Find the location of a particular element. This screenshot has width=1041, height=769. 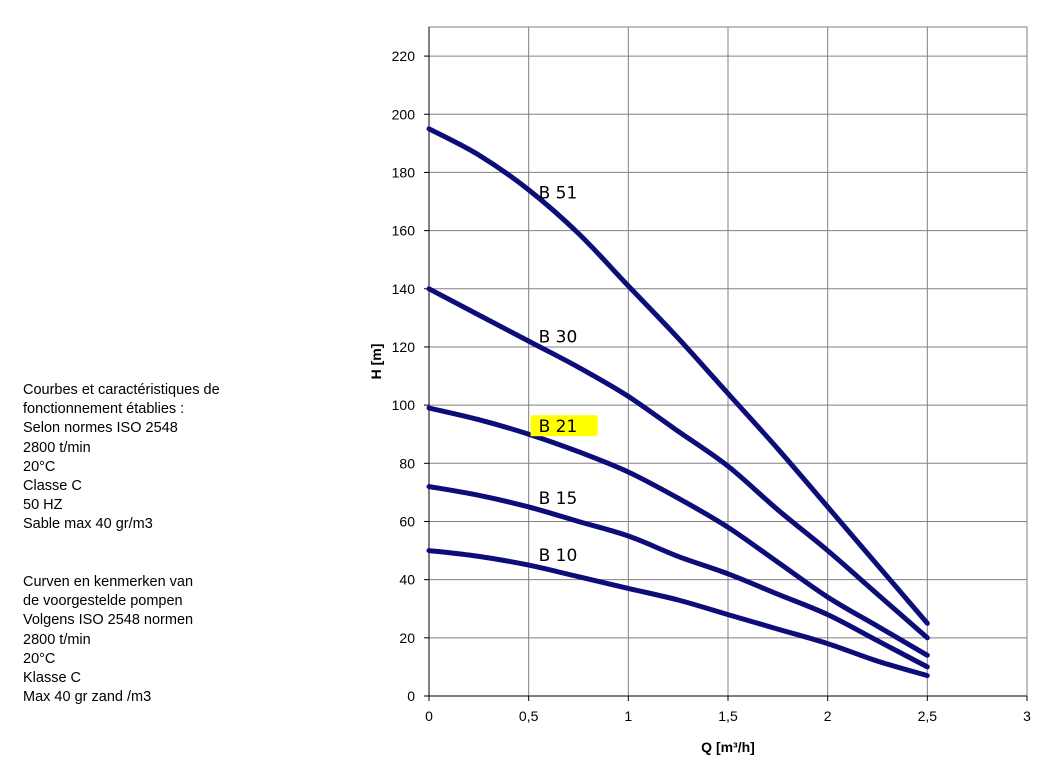

y-axis-title: H [m] is located at coordinates (376, 362).